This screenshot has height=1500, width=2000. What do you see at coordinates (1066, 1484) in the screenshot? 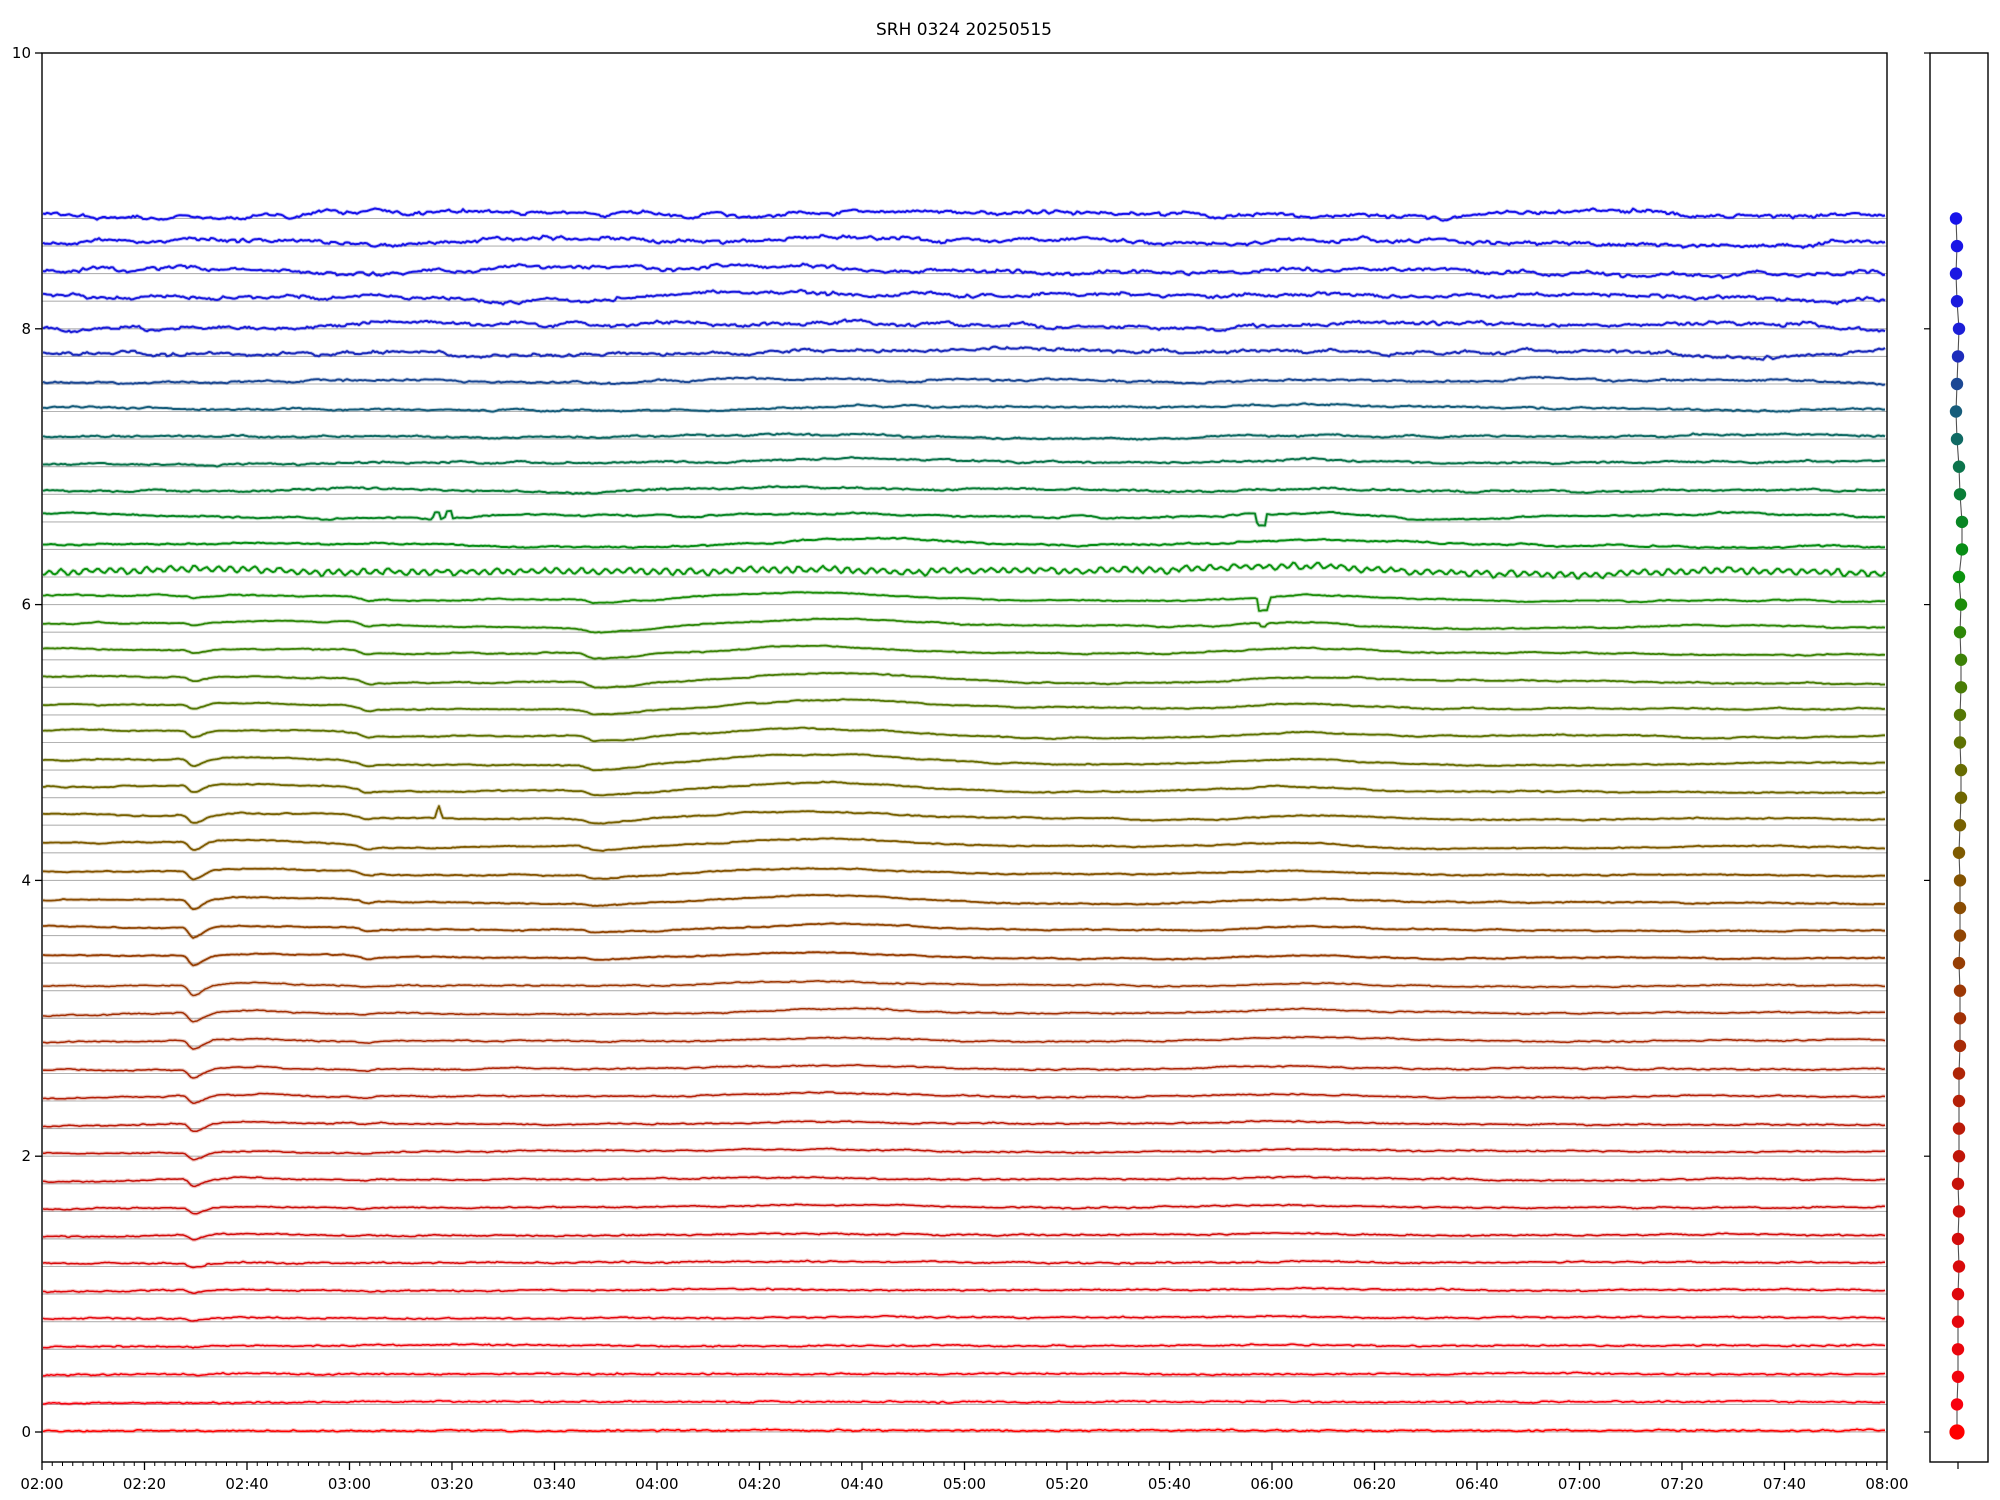
I see `x-tick-label: 05:20` at bounding box center [1066, 1484].